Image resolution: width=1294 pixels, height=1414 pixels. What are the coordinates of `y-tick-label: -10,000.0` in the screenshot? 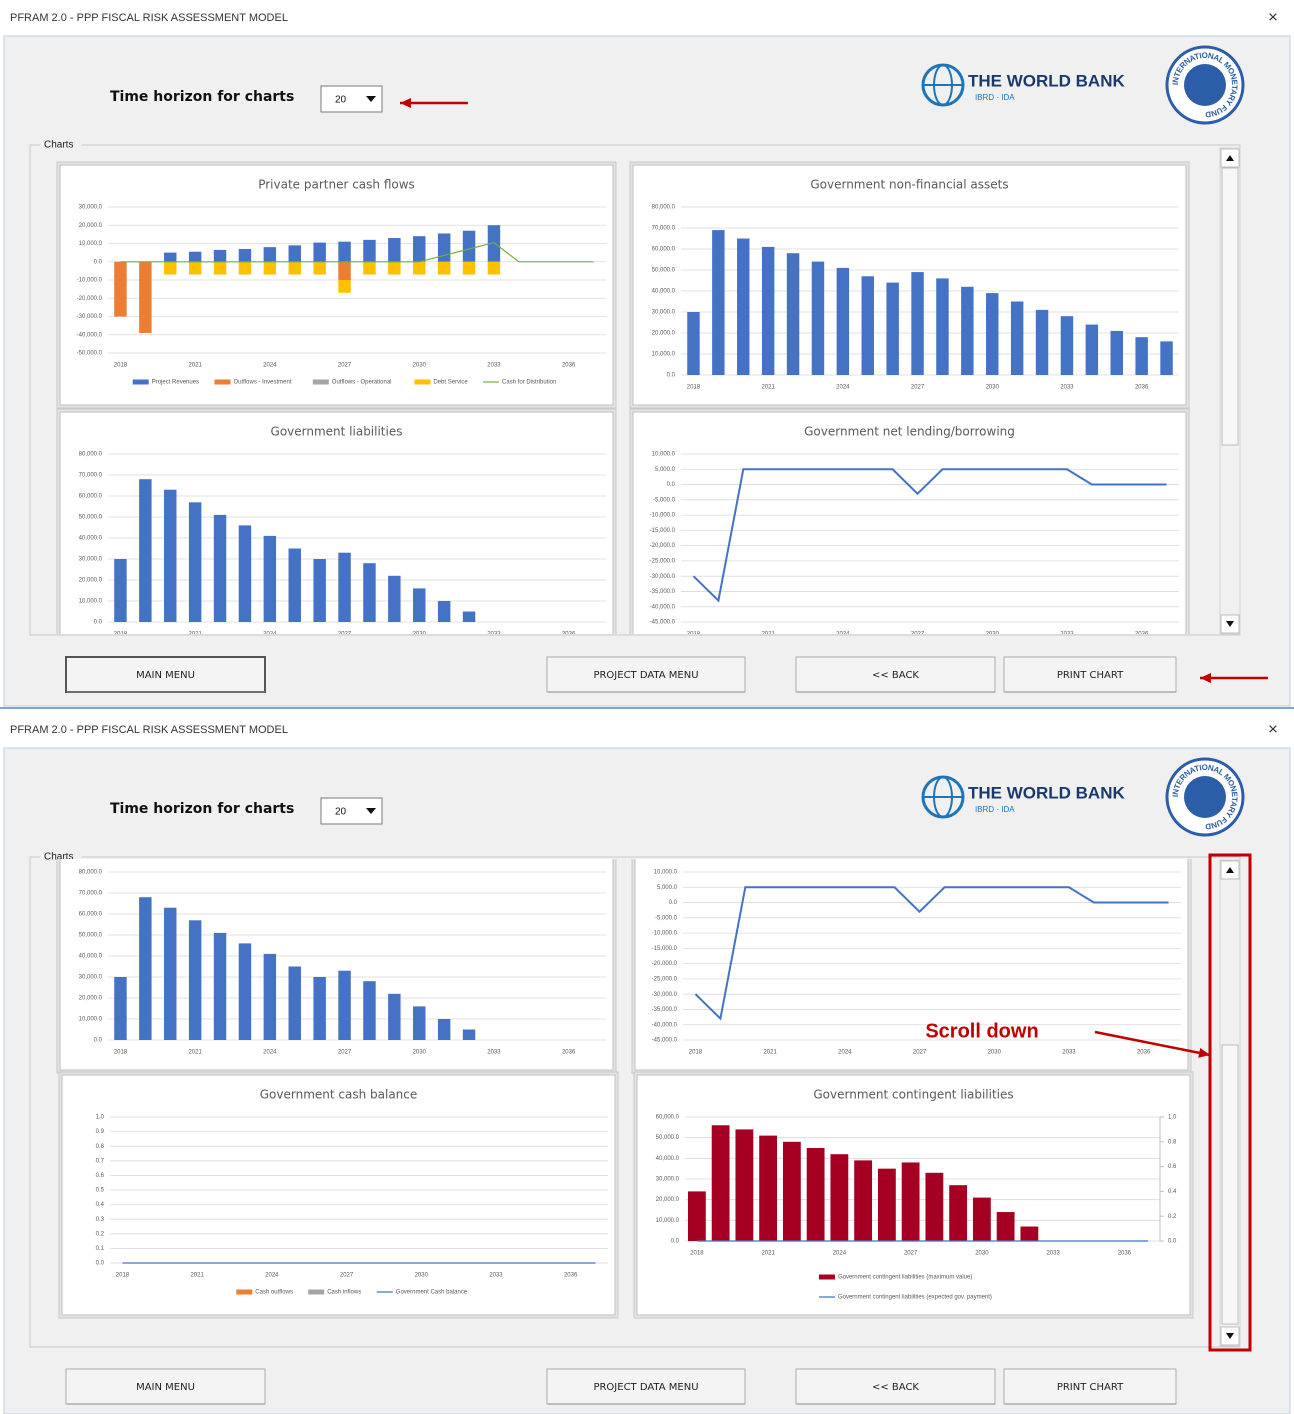 It's located at (665, 934).